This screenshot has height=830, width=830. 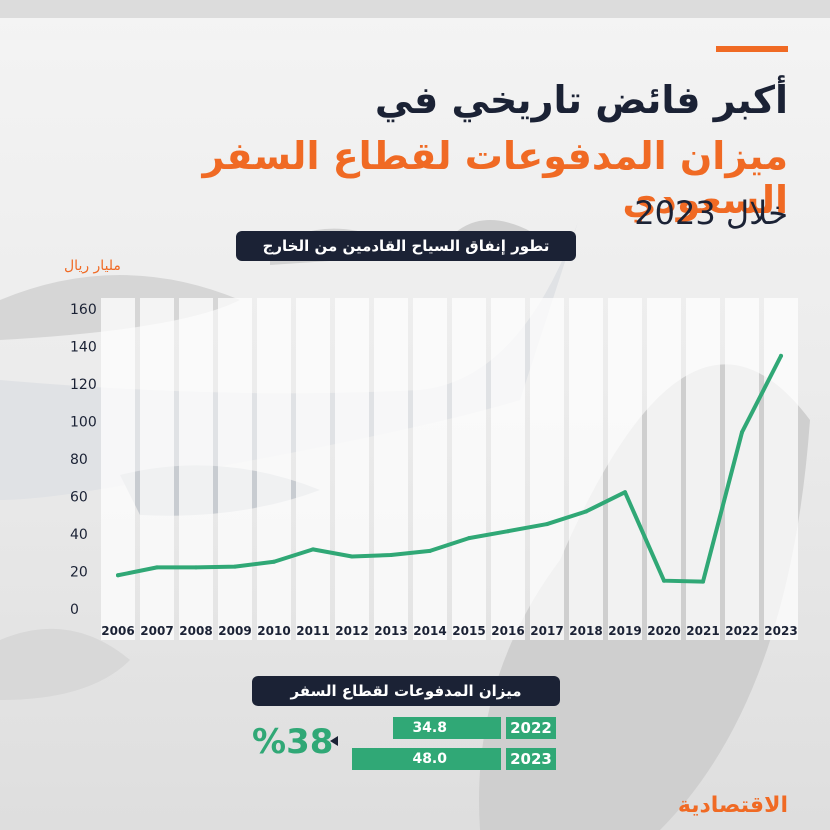 What do you see at coordinates (79, 460) in the screenshot?
I see `y-tick-label: 80` at bounding box center [79, 460].